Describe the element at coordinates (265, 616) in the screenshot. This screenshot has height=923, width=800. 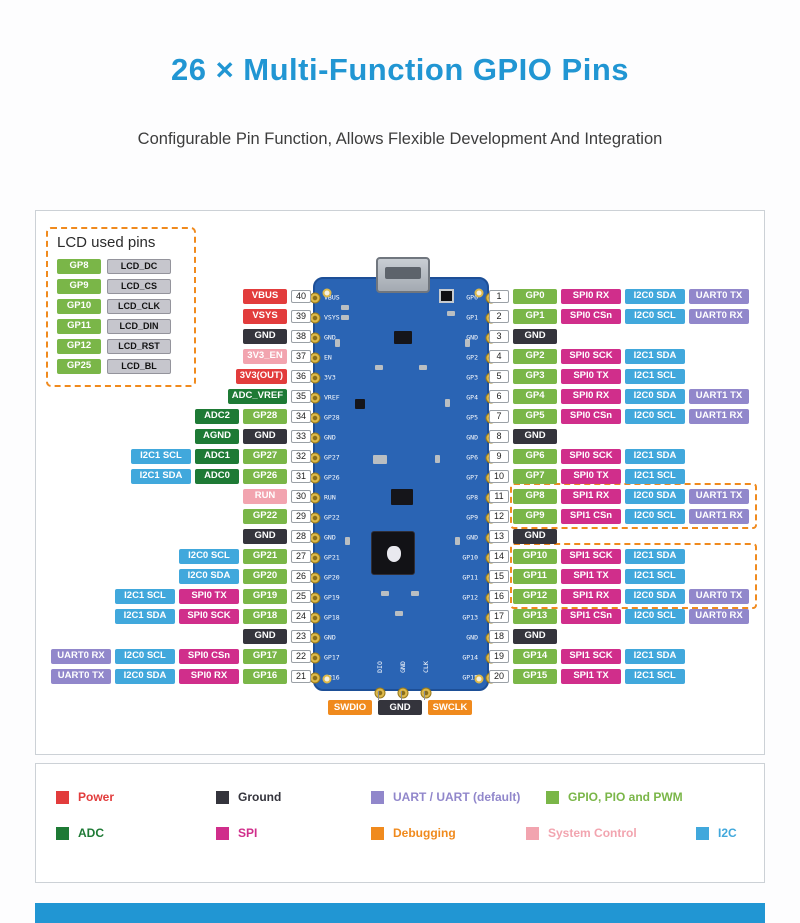
I see `pin-label-gp18: GP18` at that location.